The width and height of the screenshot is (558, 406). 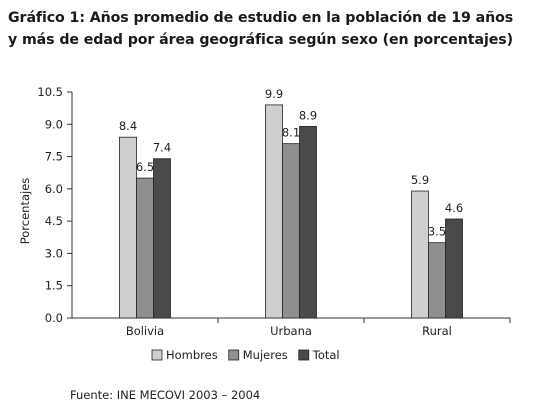 What do you see at coordinates (420, 180) in the screenshot?
I see `data-label: 5.9` at bounding box center [420, 180].